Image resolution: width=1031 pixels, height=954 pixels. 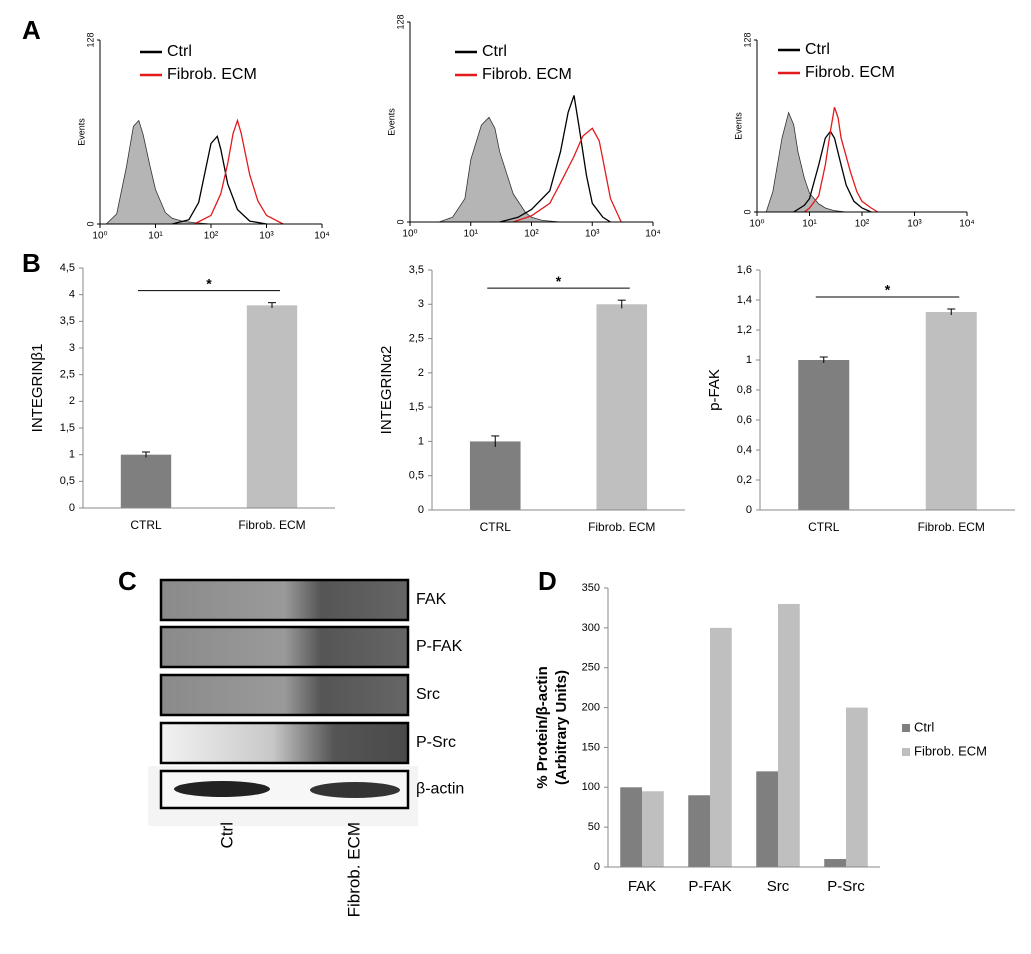 What do you see at coordinates (744, 420) in the screenshot?
I see `y-tick-label: 0,6` at bounding box center [744, 420].